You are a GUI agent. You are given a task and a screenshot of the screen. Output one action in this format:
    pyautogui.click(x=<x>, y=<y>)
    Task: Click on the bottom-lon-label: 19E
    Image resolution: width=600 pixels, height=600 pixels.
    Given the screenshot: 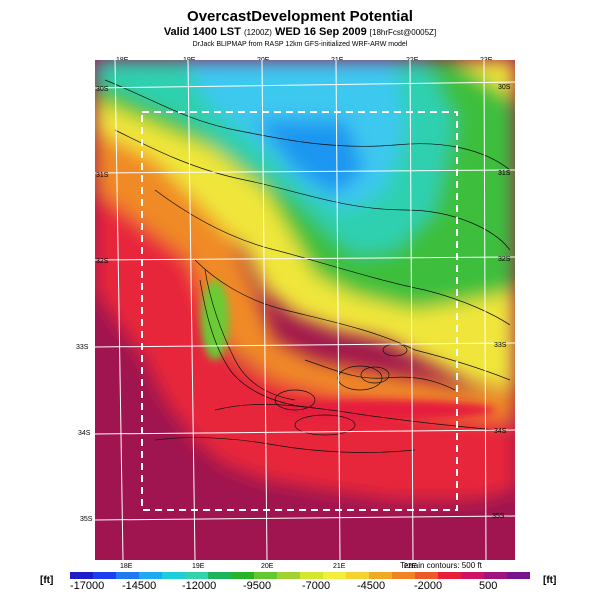 What is the action you would take?
    pyautogui.click(x=198, y=566)
    